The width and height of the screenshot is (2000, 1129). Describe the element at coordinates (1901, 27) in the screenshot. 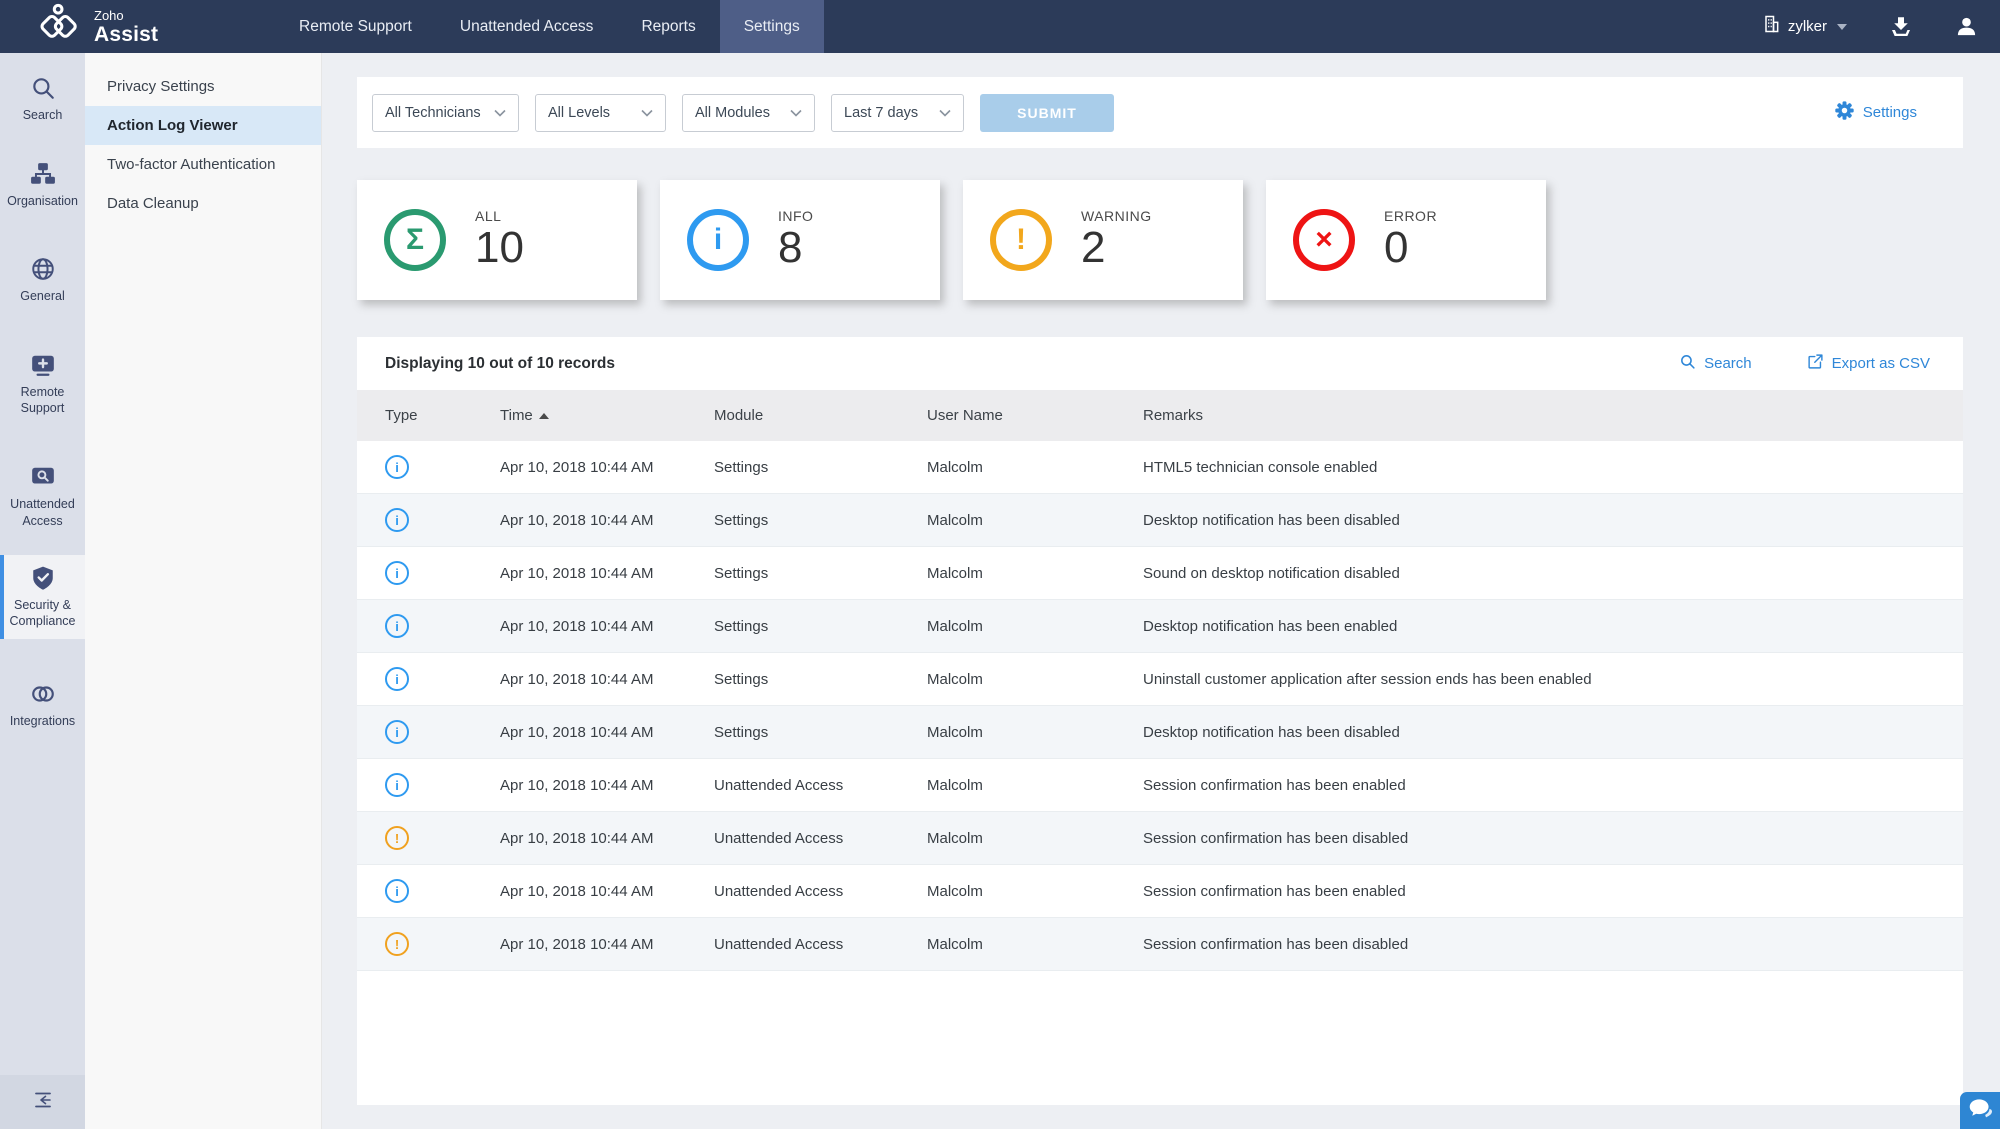

I see `downloads-button` at that location.